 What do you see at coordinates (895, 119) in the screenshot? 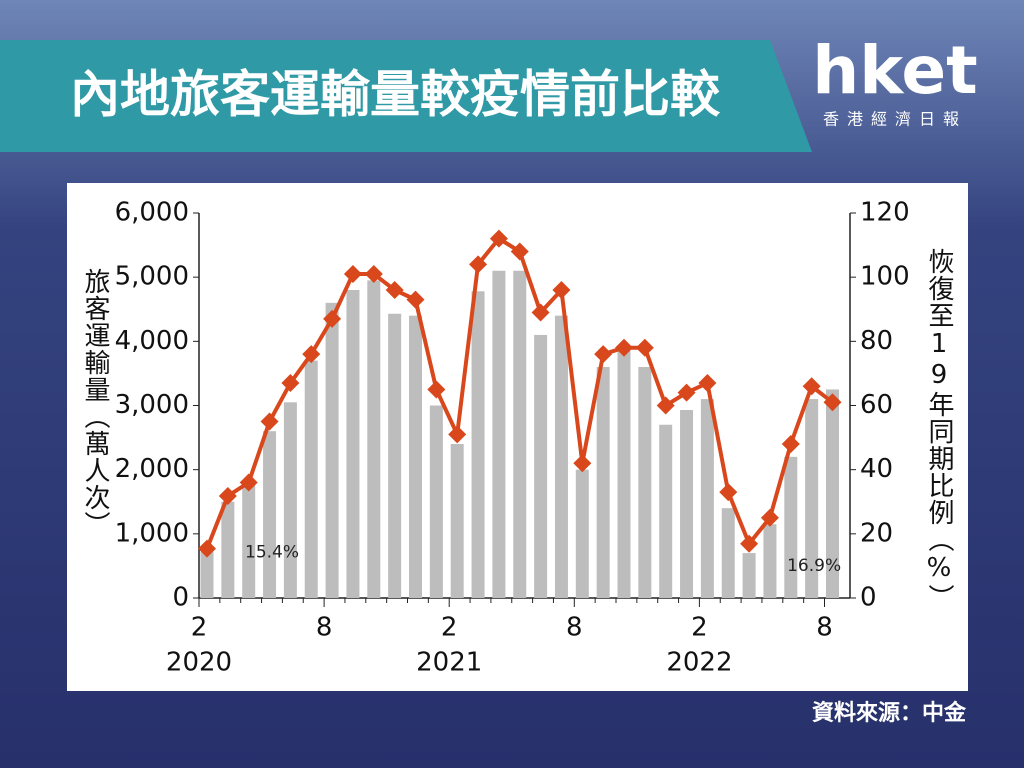
I see `logo-subtitle: 香港經濟日報` at bounding box center [895, 119].